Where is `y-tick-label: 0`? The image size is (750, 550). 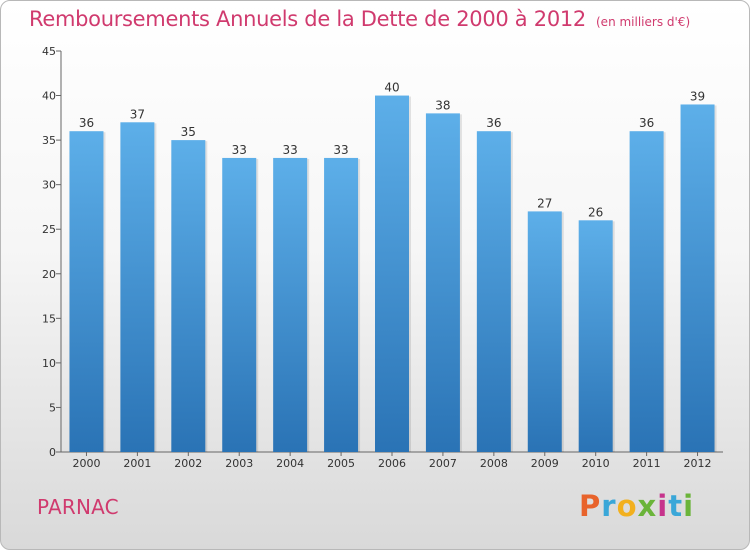 y-tick-label: 0 is located at coordinates (52, 452).